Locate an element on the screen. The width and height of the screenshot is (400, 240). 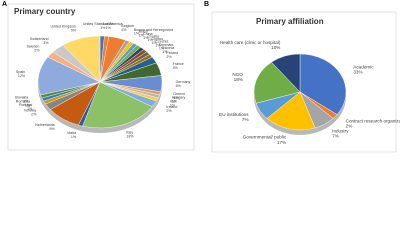
slice-label: Greece is located at coordinates (179, 94).